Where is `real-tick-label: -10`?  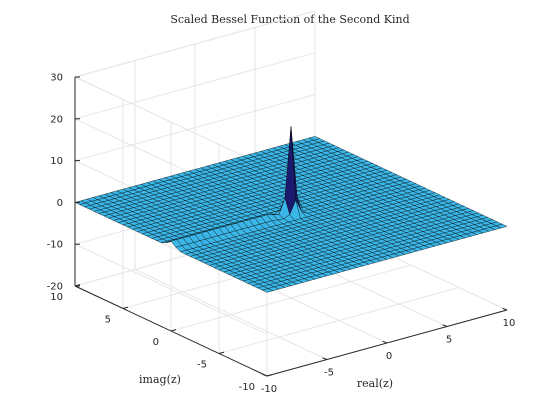
real-tick-label: -10 is located at coordinates (269, 389).